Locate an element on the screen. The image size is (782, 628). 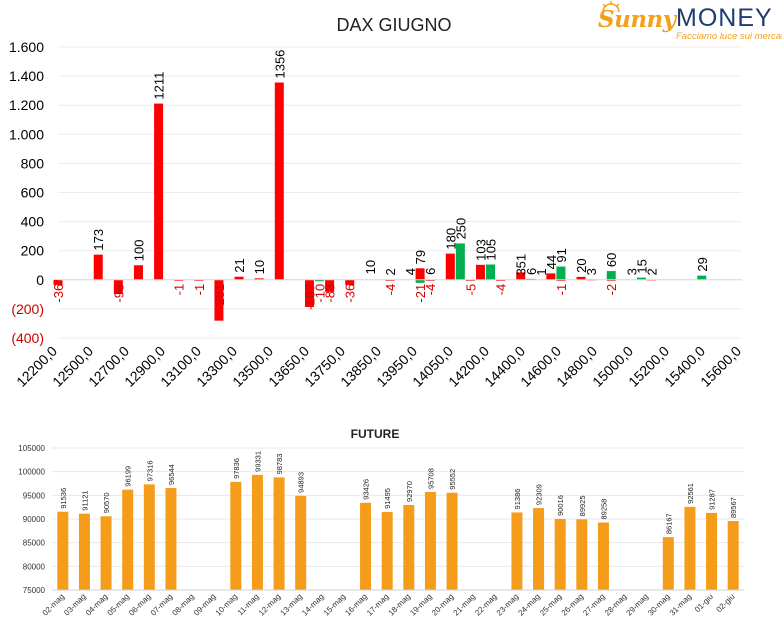
dax-data-label: 1356 is located at coordinates (279, 64).